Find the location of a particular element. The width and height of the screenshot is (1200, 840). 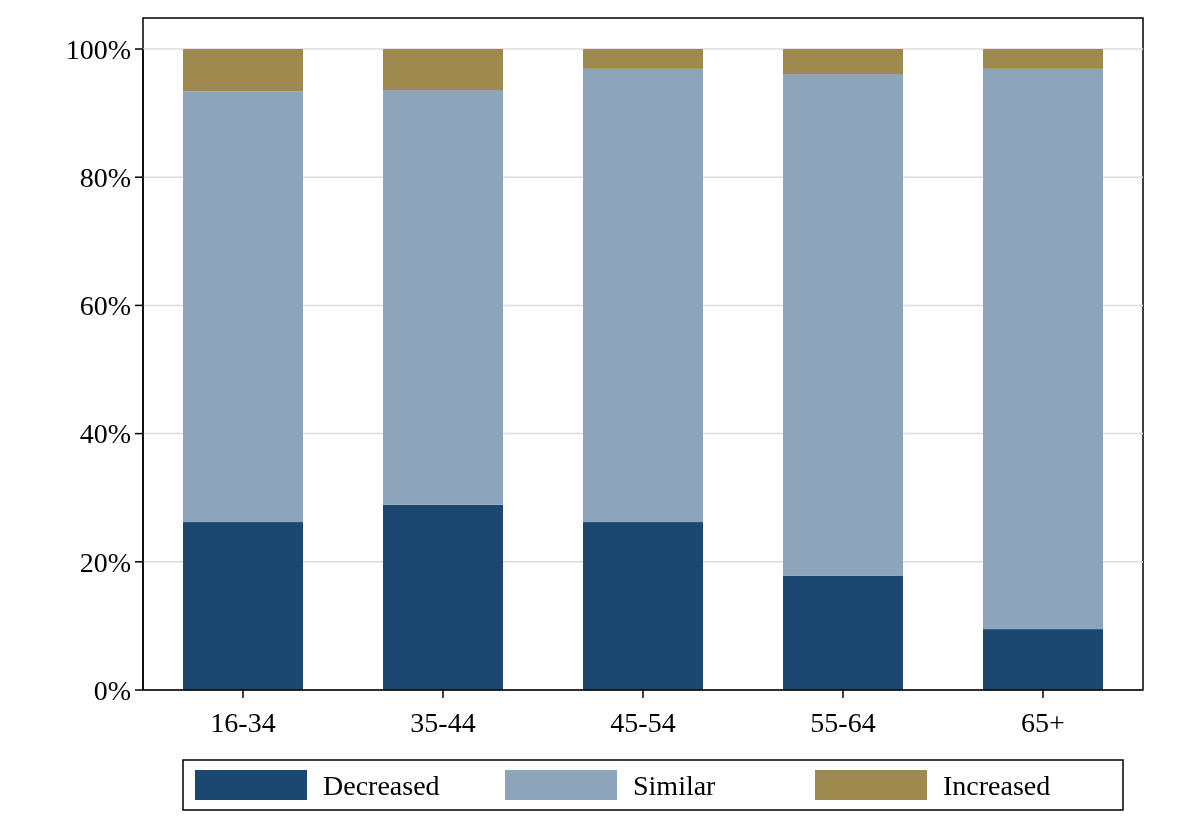

x-tick-label: 55-64 is located at coordinates (843, 722).